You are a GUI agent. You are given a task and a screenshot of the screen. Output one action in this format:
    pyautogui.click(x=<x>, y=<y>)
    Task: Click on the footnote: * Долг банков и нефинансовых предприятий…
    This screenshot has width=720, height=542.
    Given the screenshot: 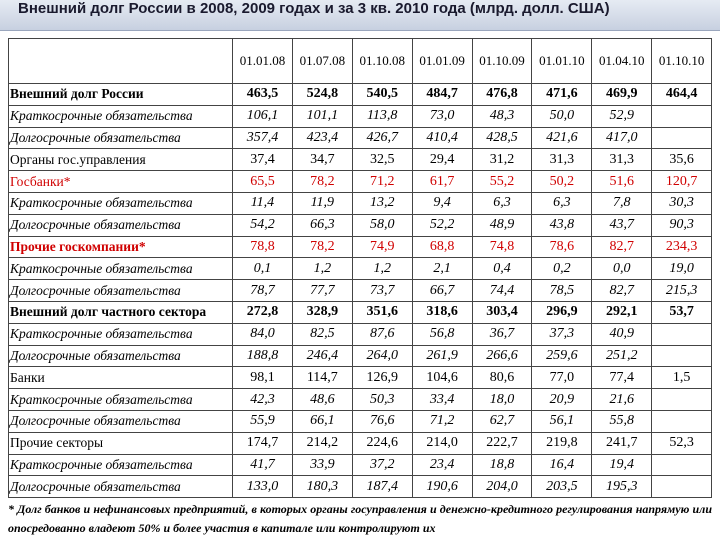 What is the action you would take?
    pyautogui.click(x=360, y=518)
    